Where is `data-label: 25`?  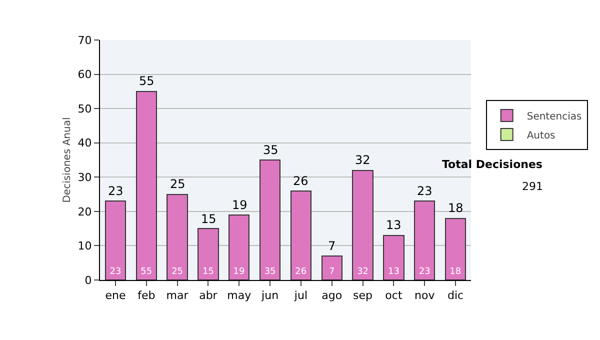 data-label: 25 is located at coordinates (178, 272).